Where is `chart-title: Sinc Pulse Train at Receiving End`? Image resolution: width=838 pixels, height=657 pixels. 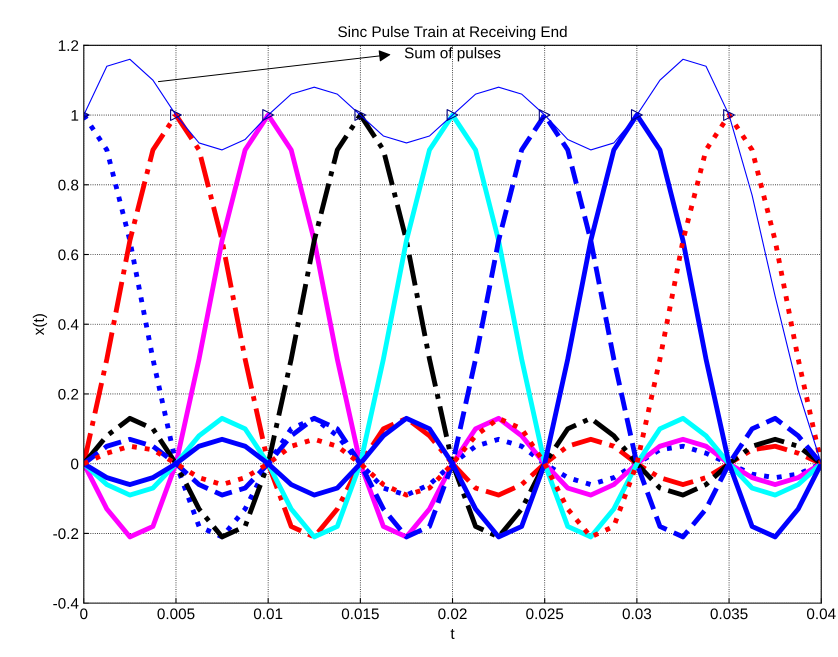 chart-title: Sinc Pulse Train at Receiving End is located at coordinates (452, 33).